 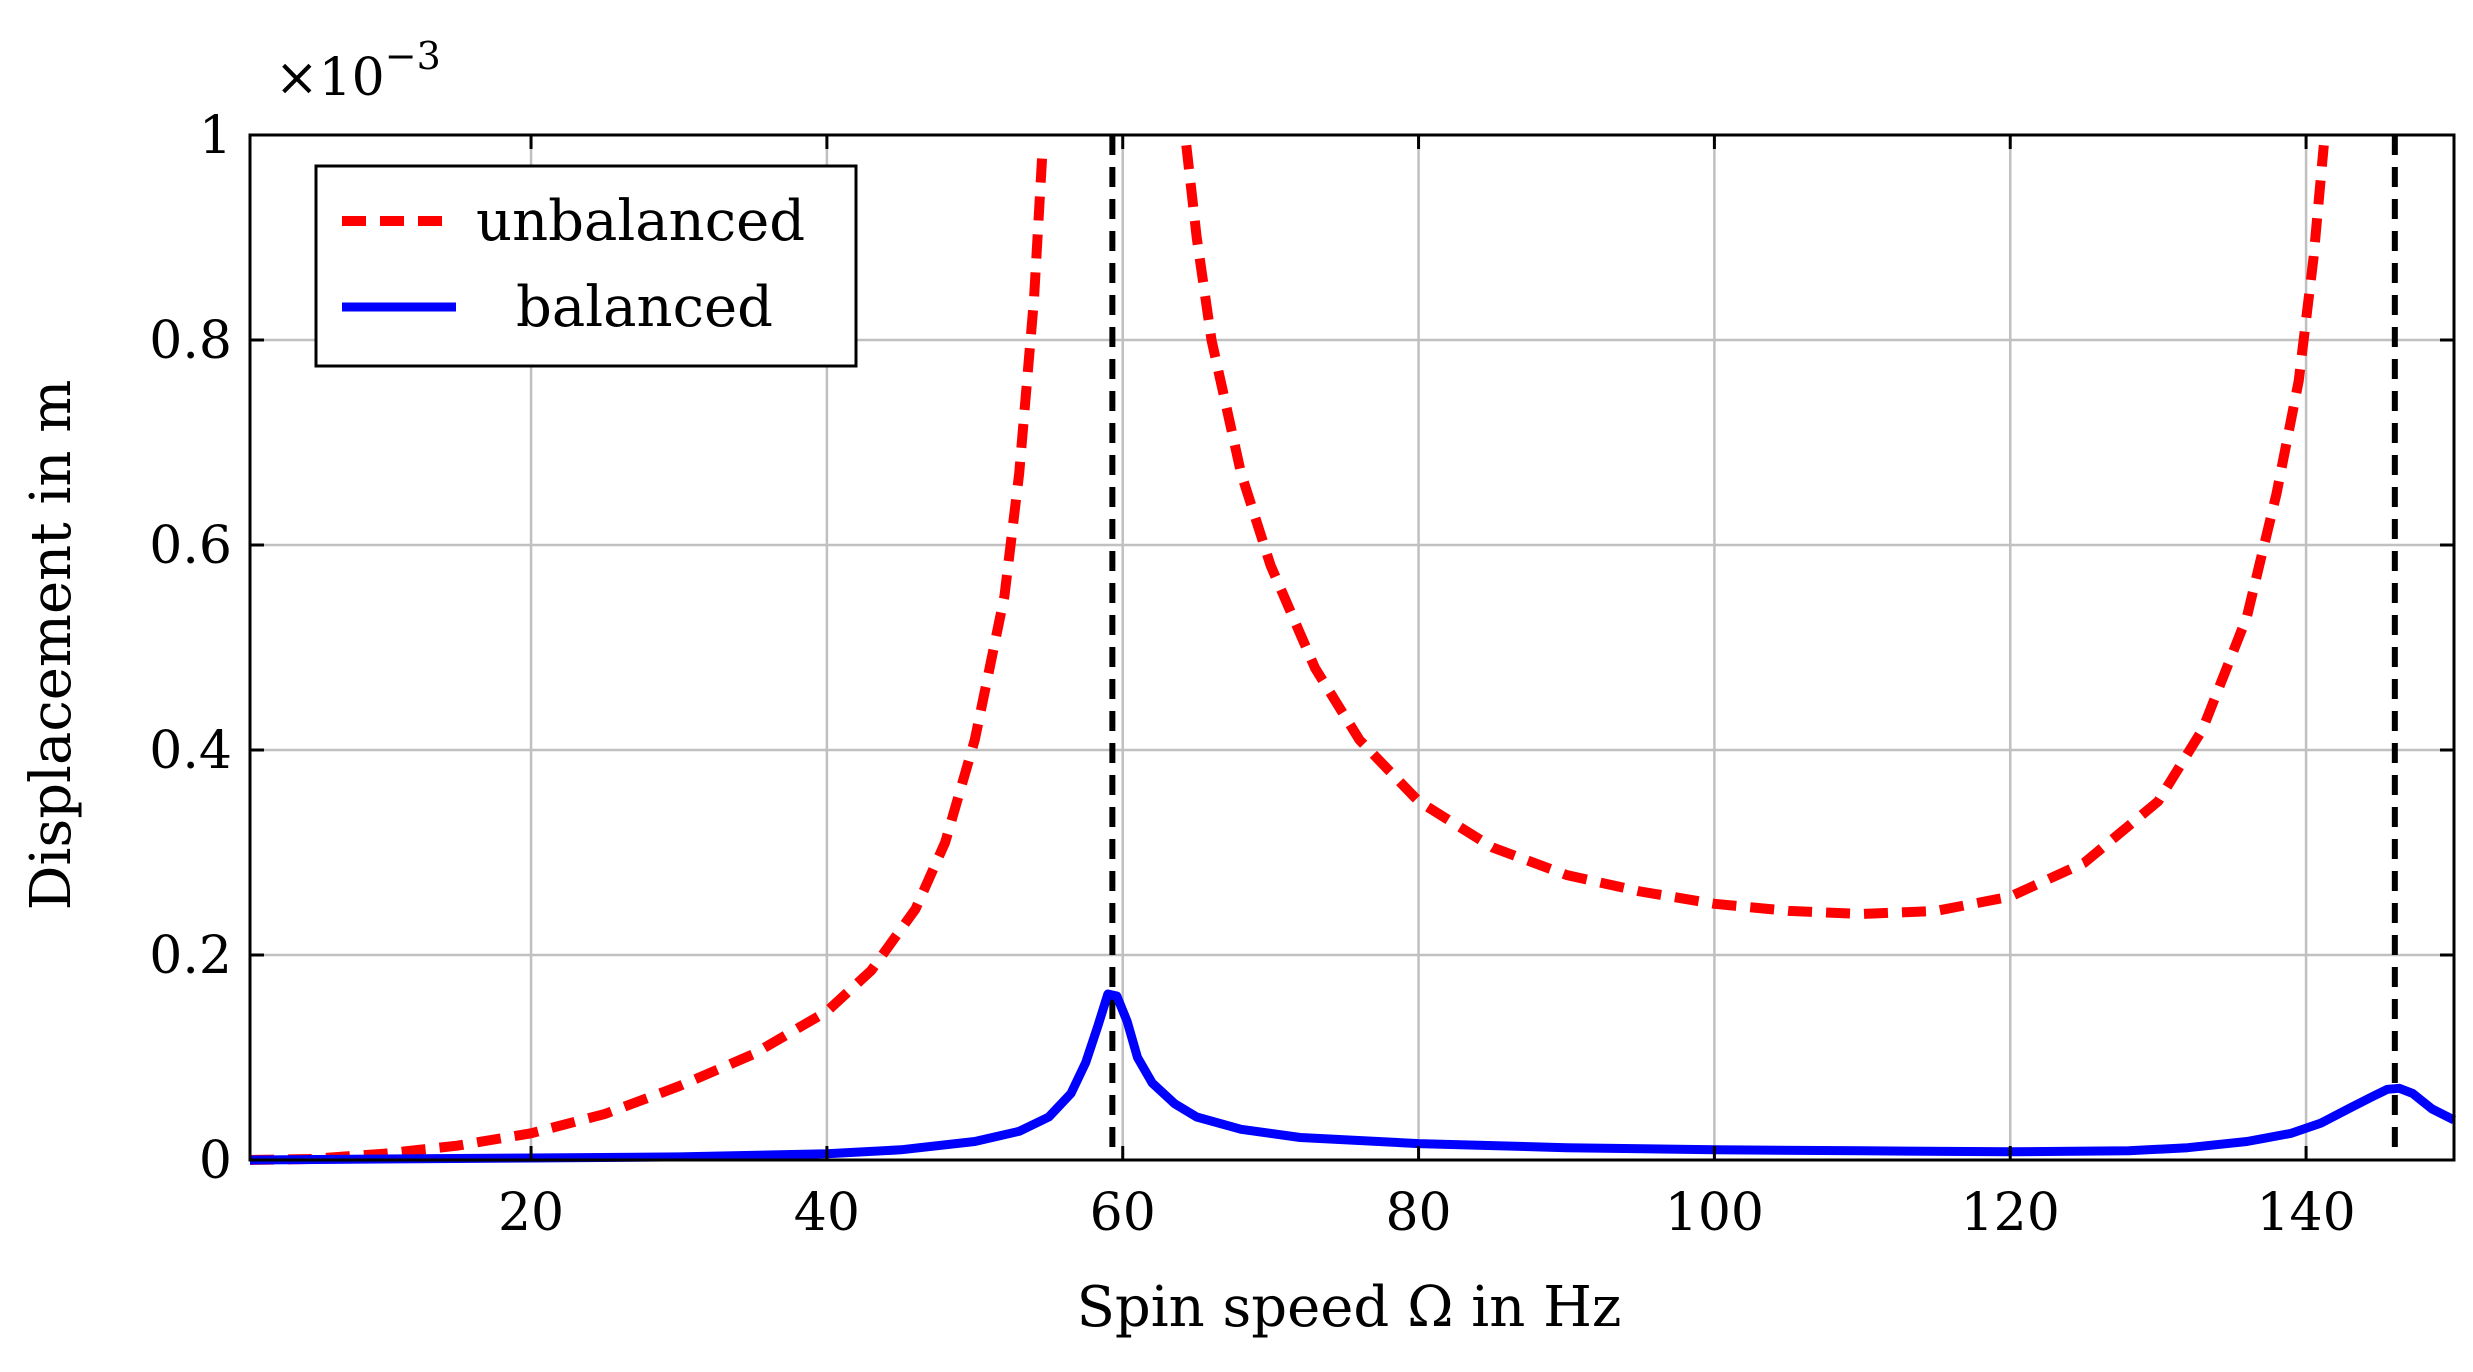 What do you see at coordinates (51, 645) in the screenshot?
I see `y-axis-label: Displacement in m` at bounding box center [51, 645].